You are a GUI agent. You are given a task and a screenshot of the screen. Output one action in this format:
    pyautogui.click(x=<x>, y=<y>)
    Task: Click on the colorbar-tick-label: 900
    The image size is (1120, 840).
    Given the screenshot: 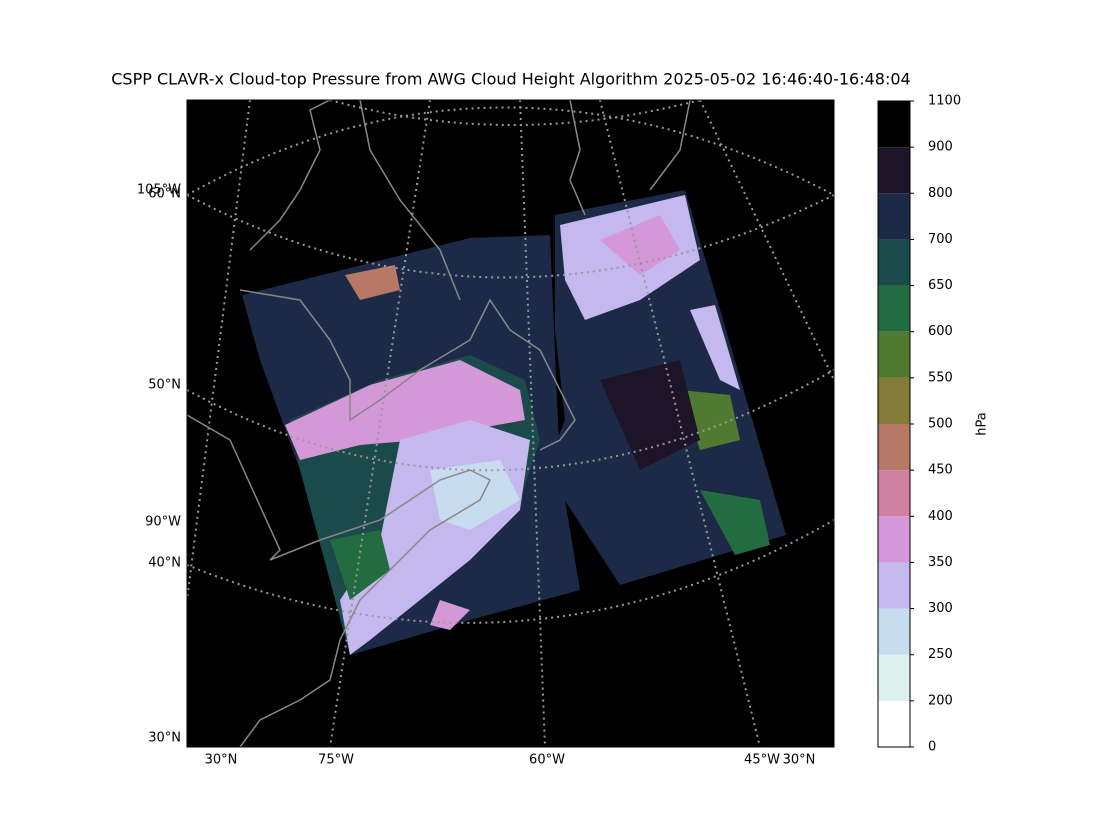 What is the action you would take?
    pyautogui.click(x=940, y=147)
    